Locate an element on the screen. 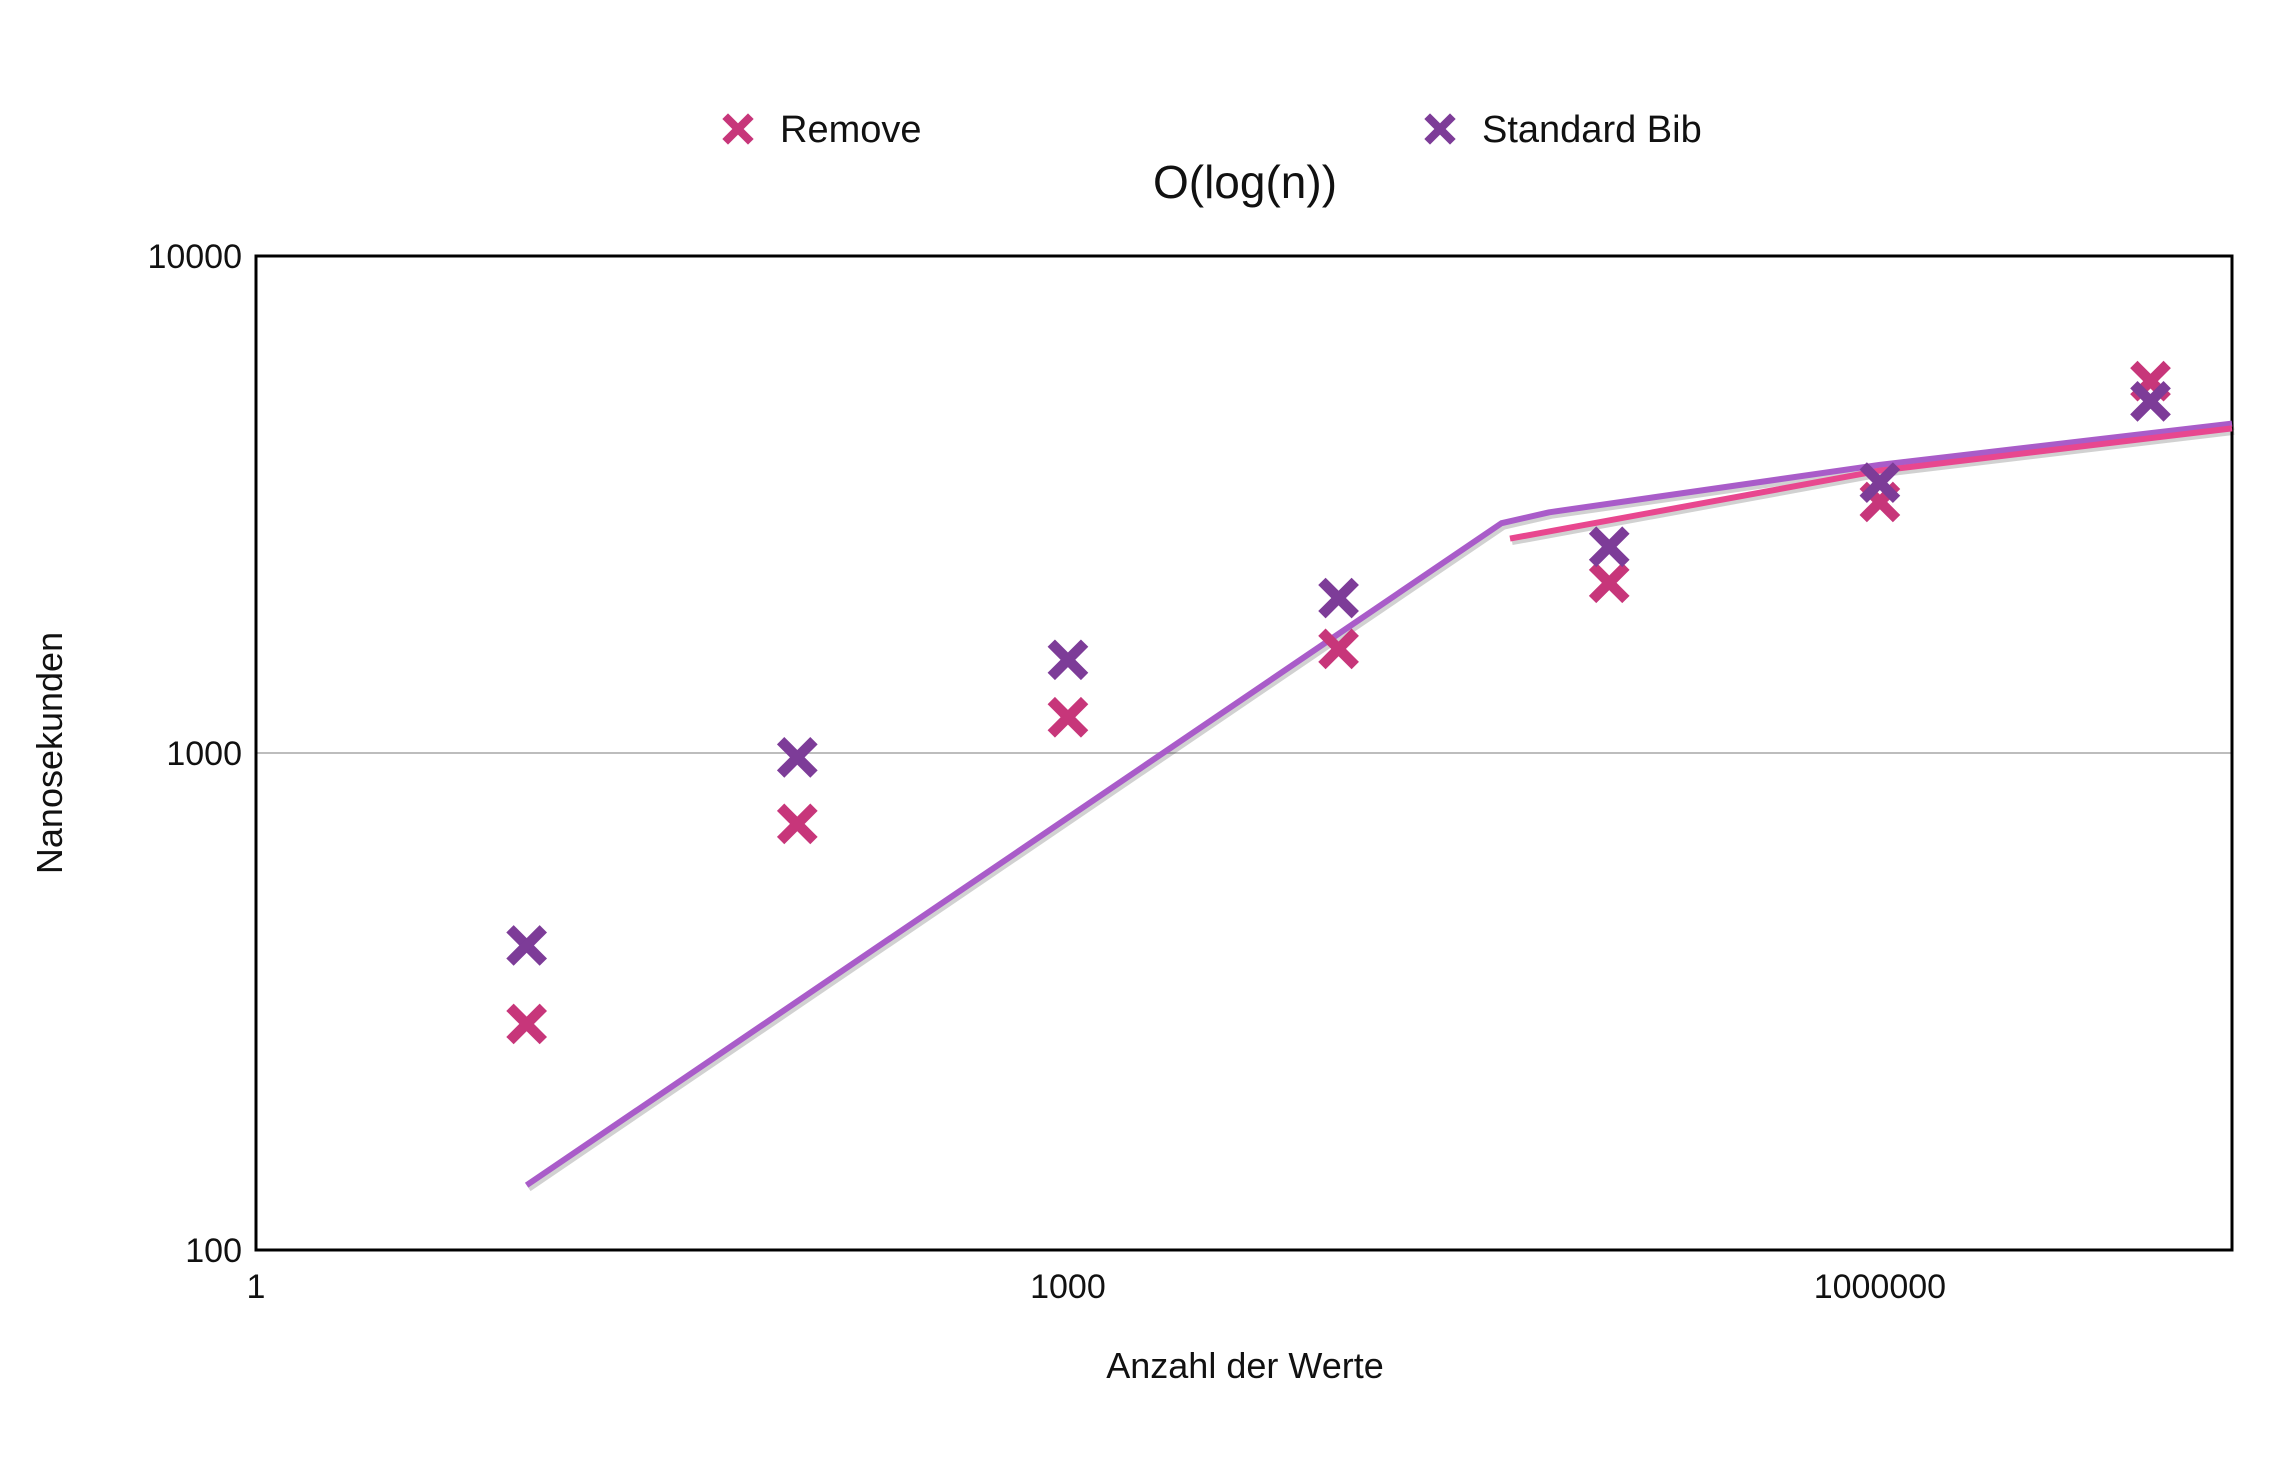  x-axis-ticks: 1 1000 1000000 is located at coordinates (1097, 1287).